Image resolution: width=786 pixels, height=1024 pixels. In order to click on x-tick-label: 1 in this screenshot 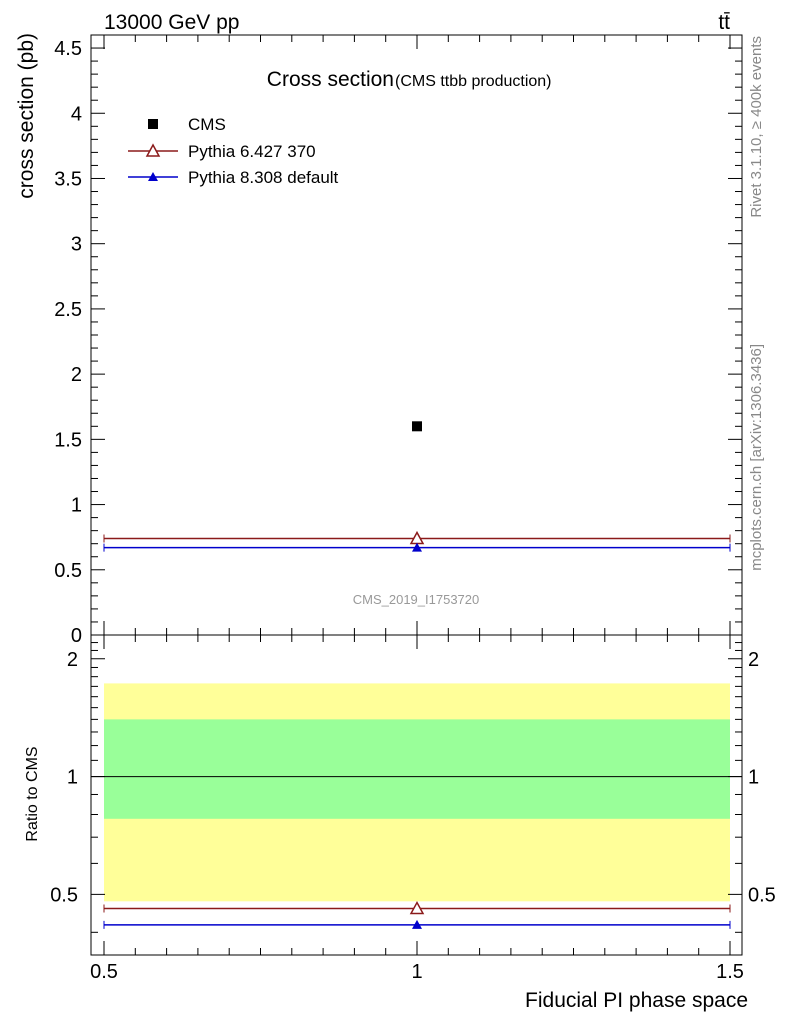, I will do `click(416, 972)`.